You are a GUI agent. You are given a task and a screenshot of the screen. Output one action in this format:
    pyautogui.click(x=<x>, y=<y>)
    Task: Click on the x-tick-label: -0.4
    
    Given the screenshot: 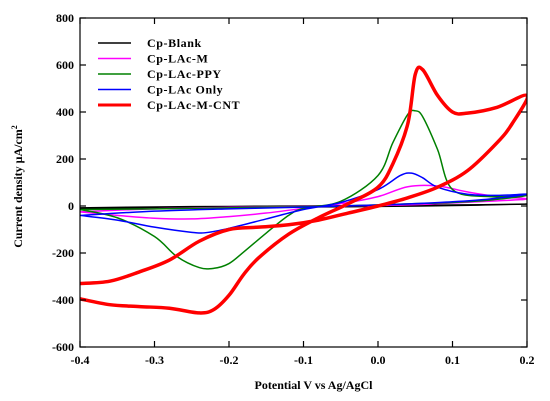 What is the action you would take?
    pyautogui.click(x=80, y=360)
    